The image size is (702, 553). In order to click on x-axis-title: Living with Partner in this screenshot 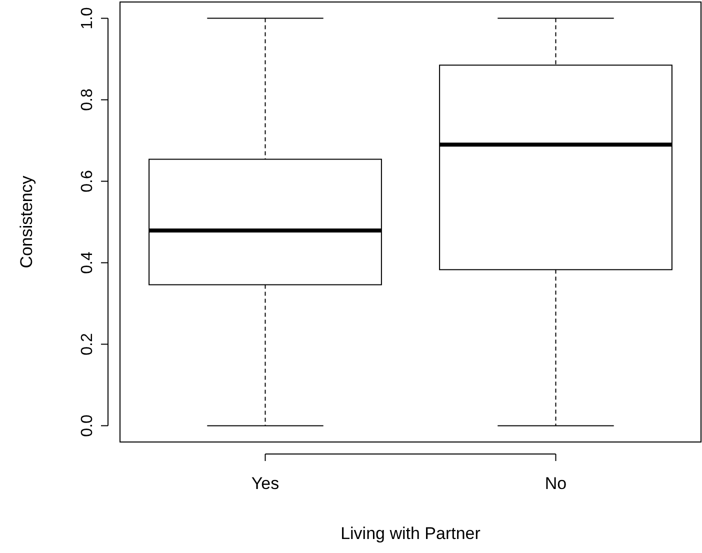, I will do `click(410, 533)`.